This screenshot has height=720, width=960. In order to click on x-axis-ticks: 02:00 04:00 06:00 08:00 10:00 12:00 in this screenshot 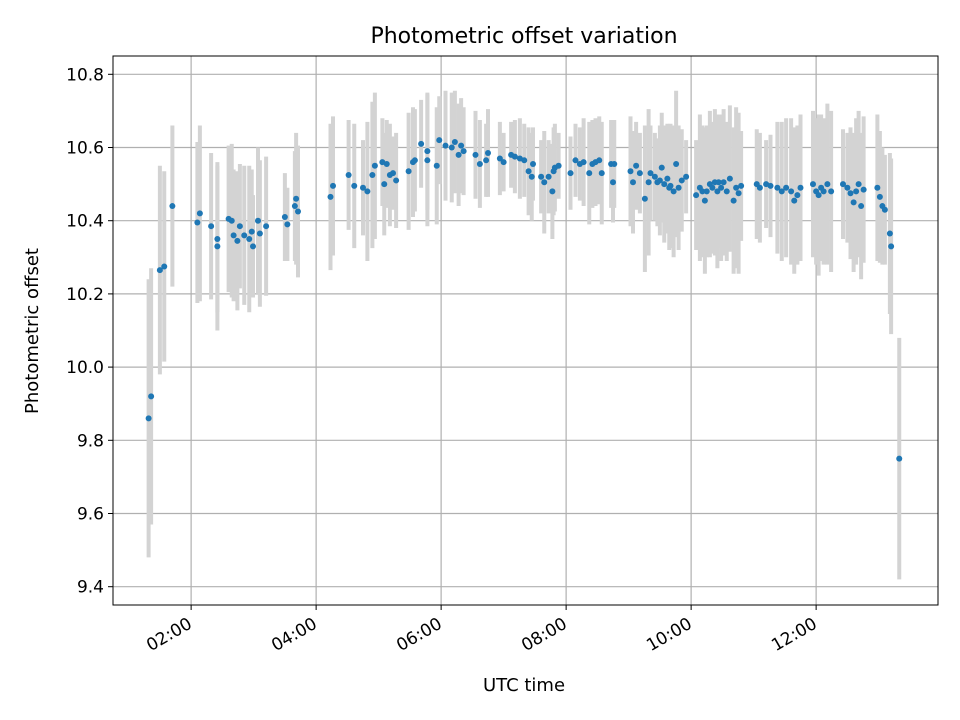, I will do `click(482, 630)`.